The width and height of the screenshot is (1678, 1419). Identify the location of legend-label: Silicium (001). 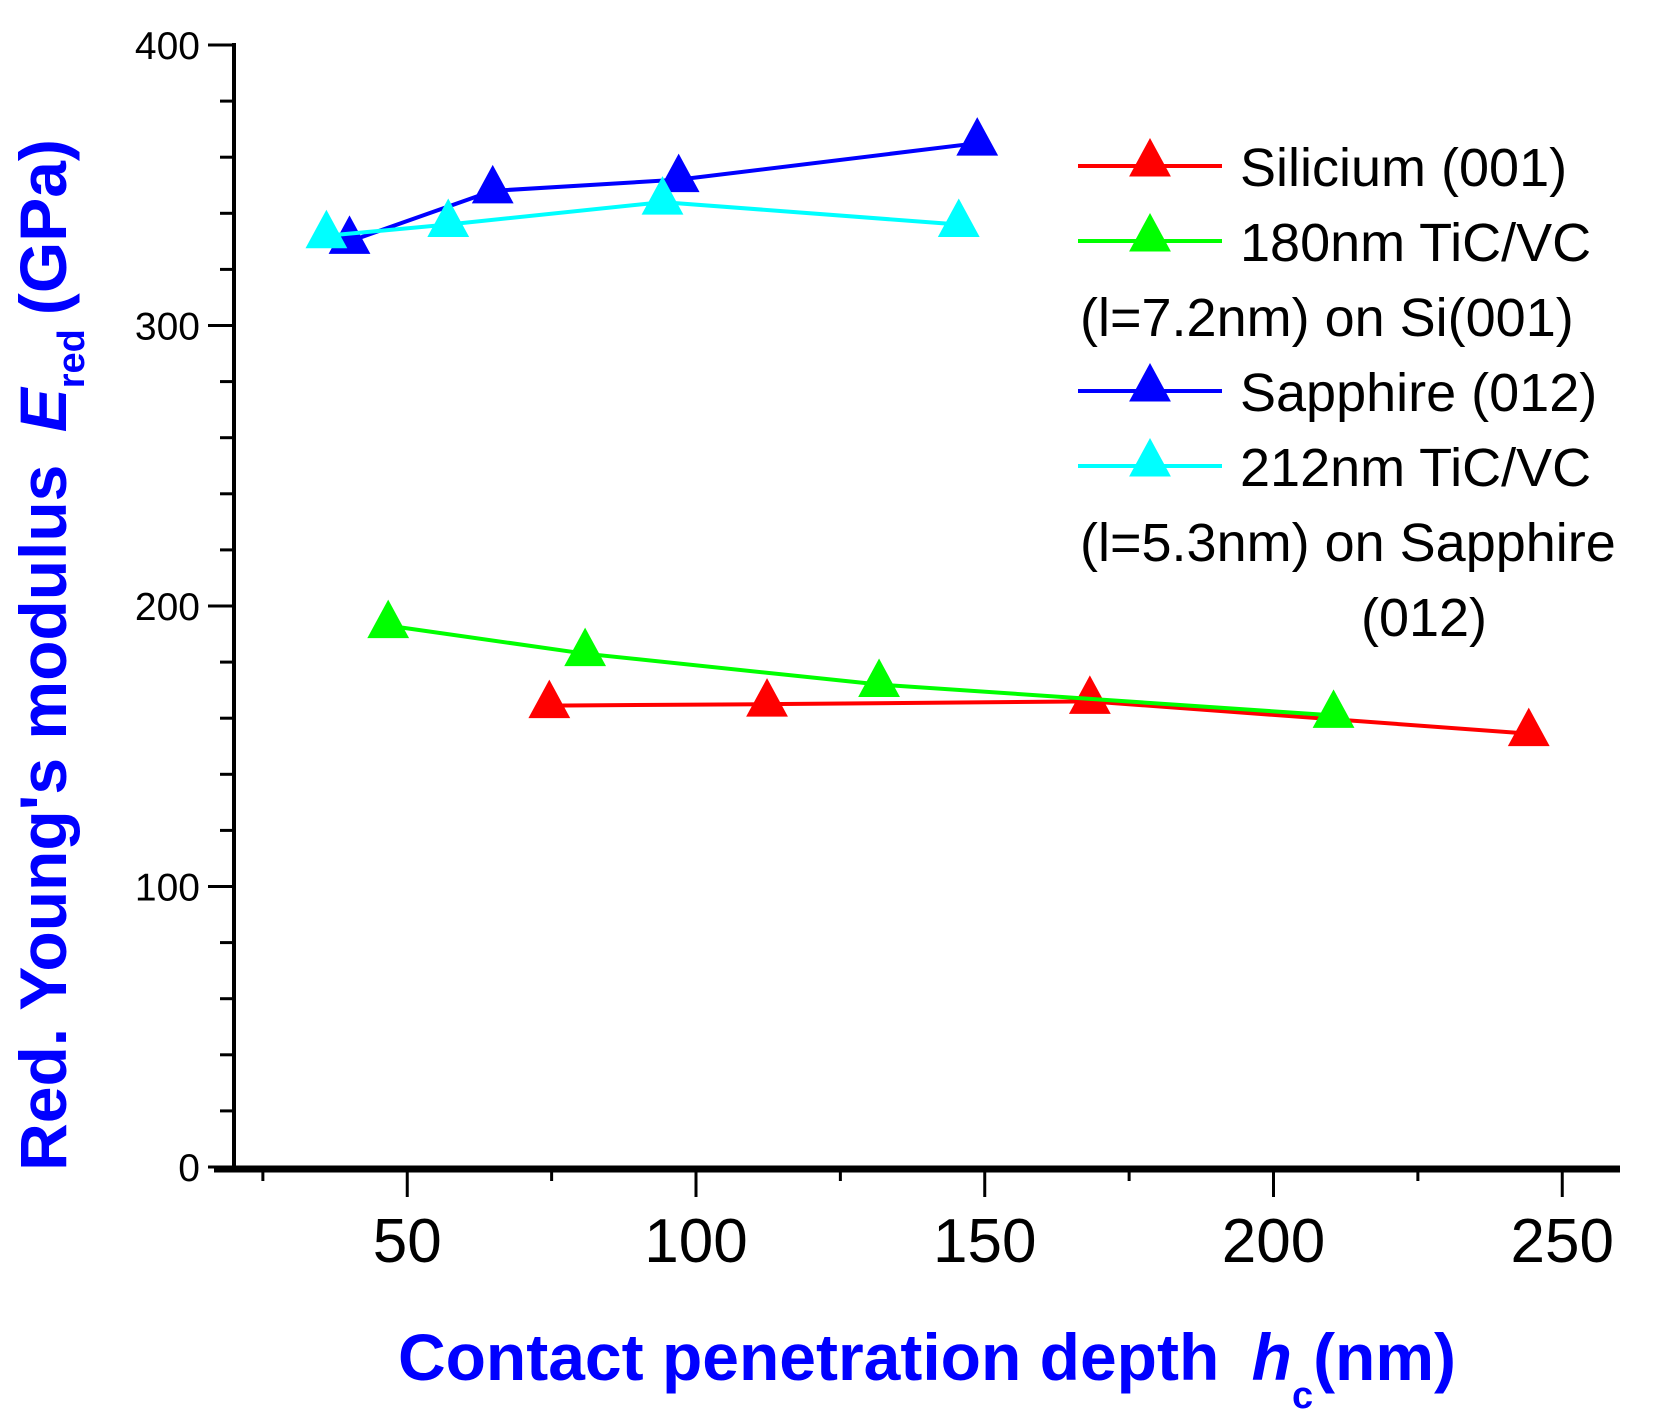
(1403, 168).